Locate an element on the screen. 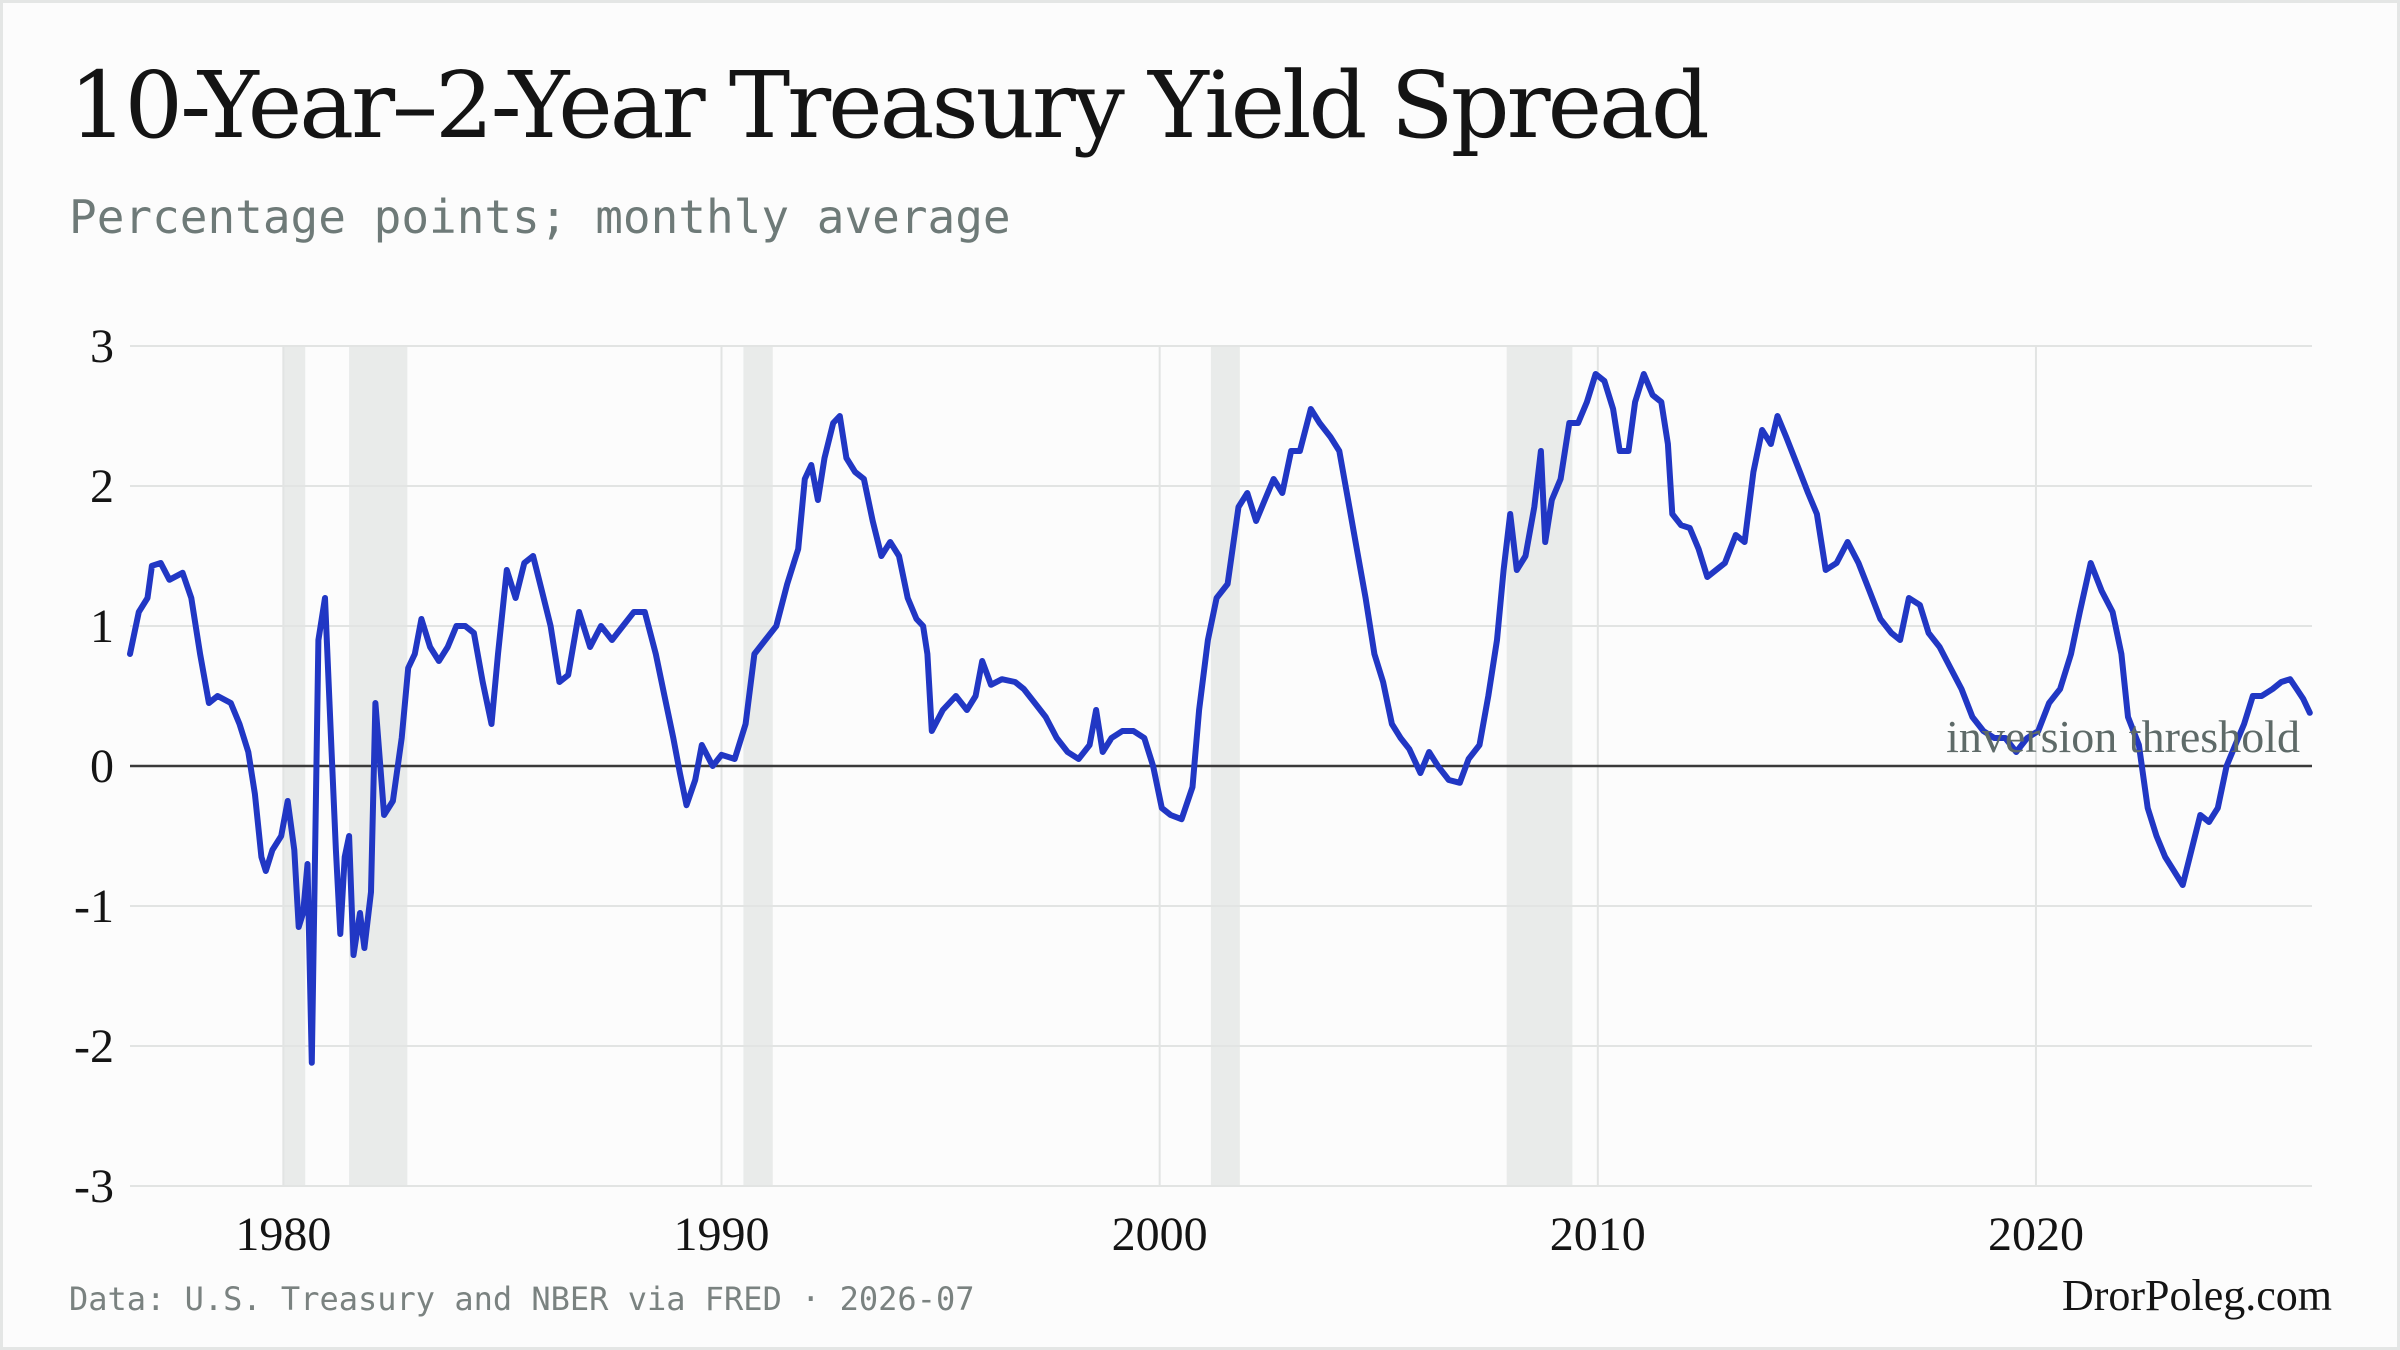 The height and width of the screenshot is (1350, 2400). brand-mark: DrorPoleg.com is located at coordinates (2196, 1295).